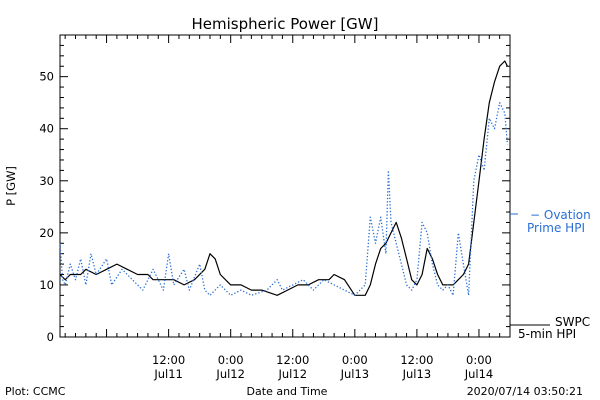 The width and height of the screenshot is (600, 400). What do you see at coordinates (35, 391) in the screenshot?
I see `plot-credit: Plot: CCMC` at bounding box center [35, 391].